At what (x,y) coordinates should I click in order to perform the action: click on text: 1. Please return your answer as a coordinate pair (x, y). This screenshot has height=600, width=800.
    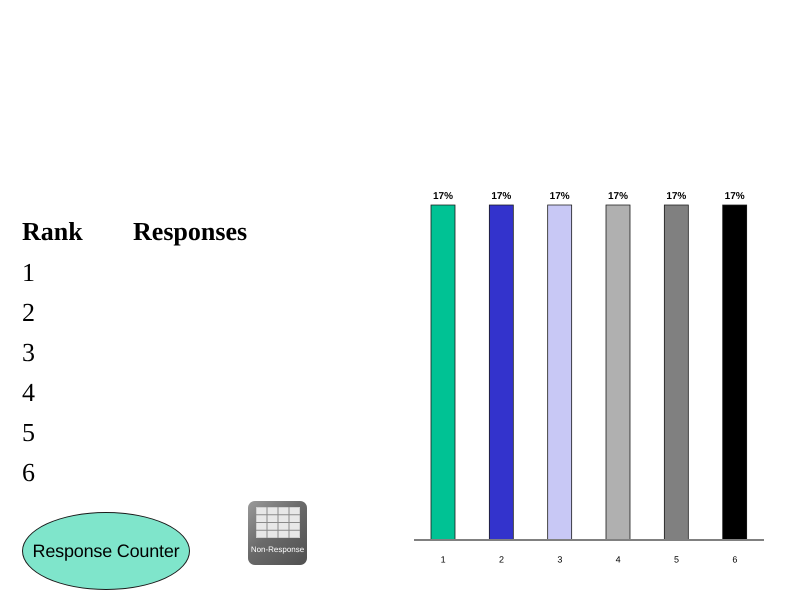
    Looking at the image, I should click on (28, 272).